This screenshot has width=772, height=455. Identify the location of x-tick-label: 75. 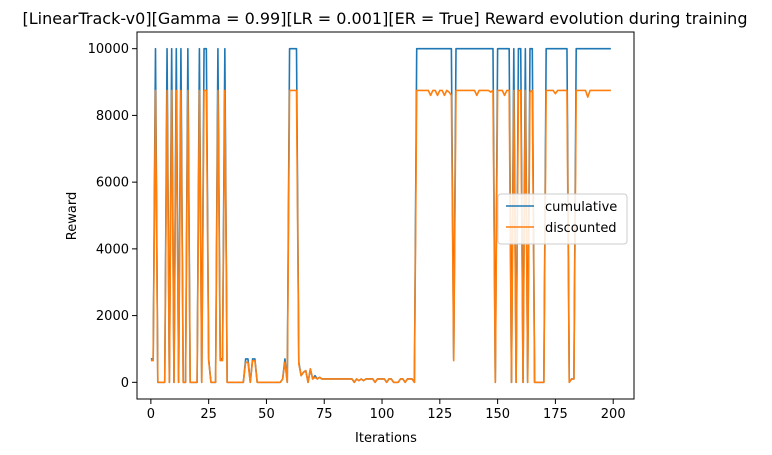
(324, 414).